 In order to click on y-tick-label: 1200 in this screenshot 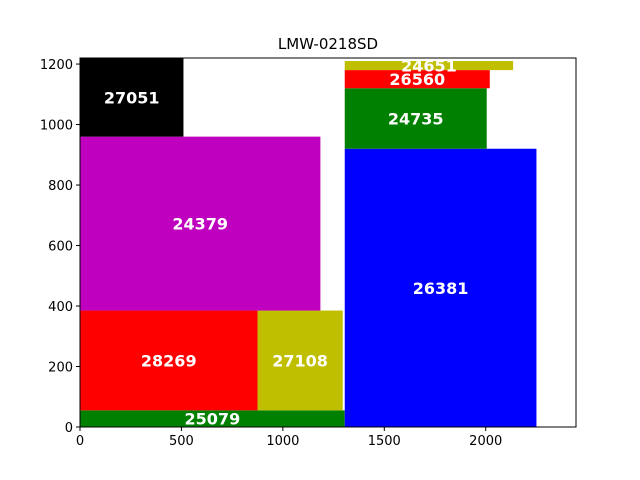, I will do `click(56, 65)`.